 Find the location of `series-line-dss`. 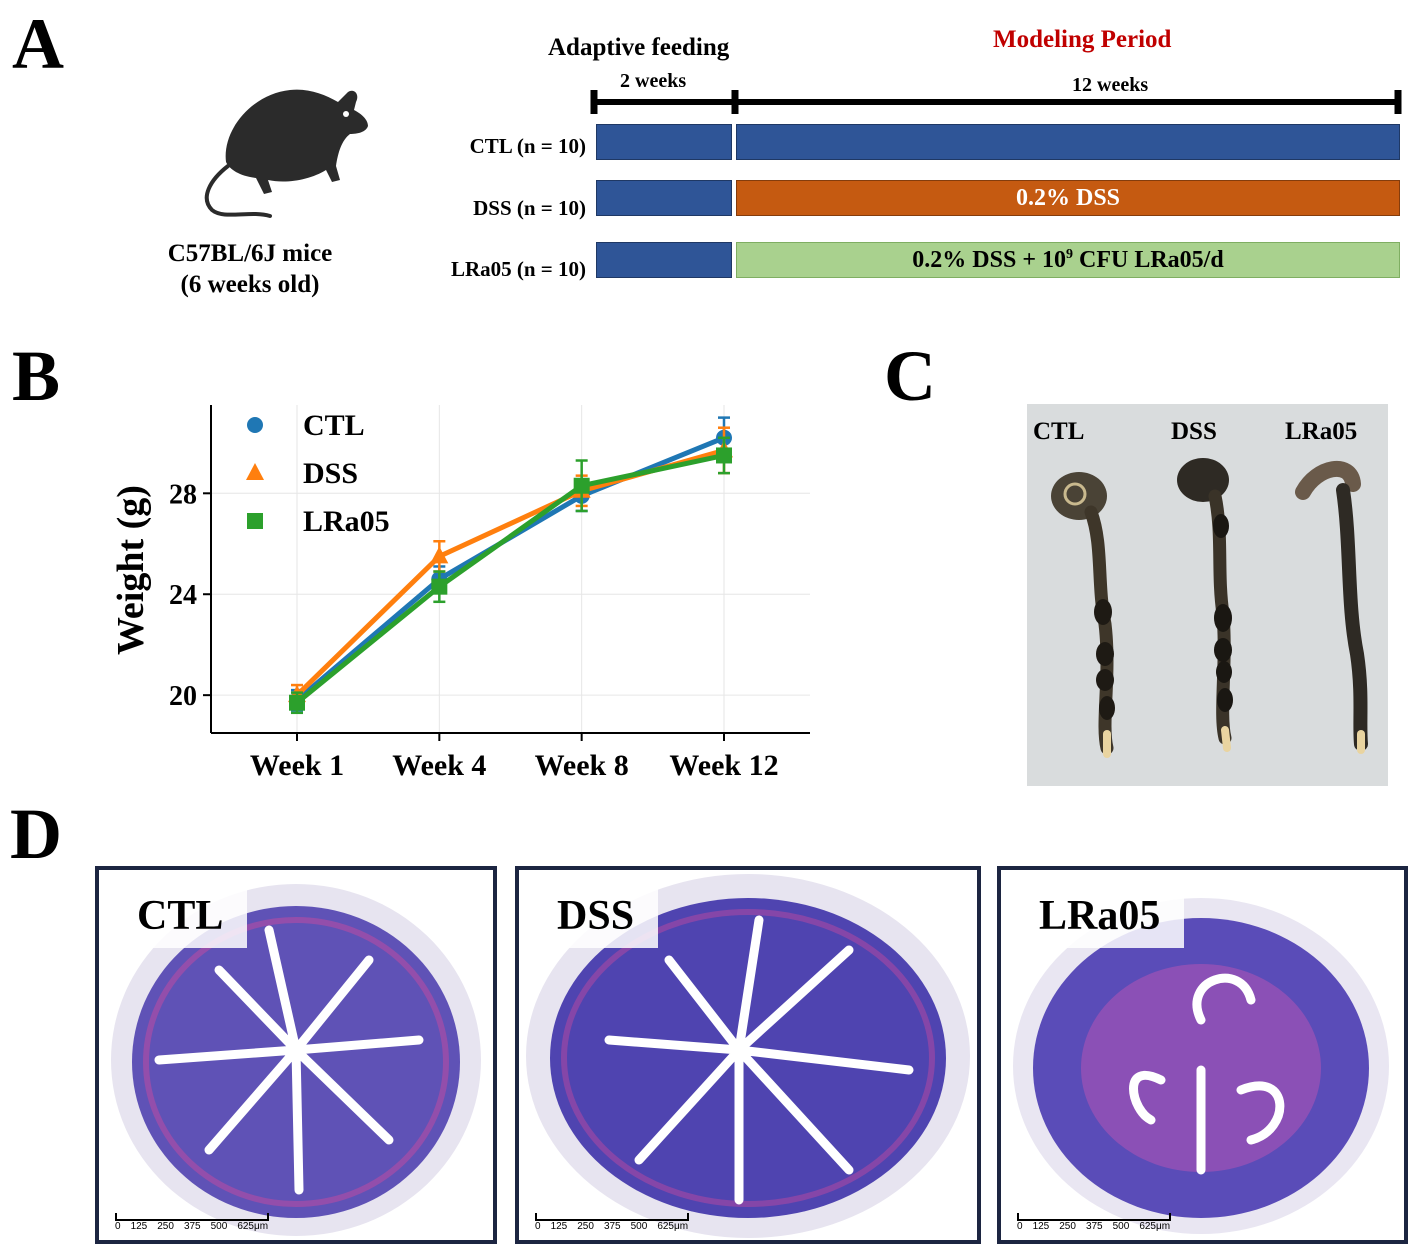

series-line-dss is located at coordinates (510, 572).